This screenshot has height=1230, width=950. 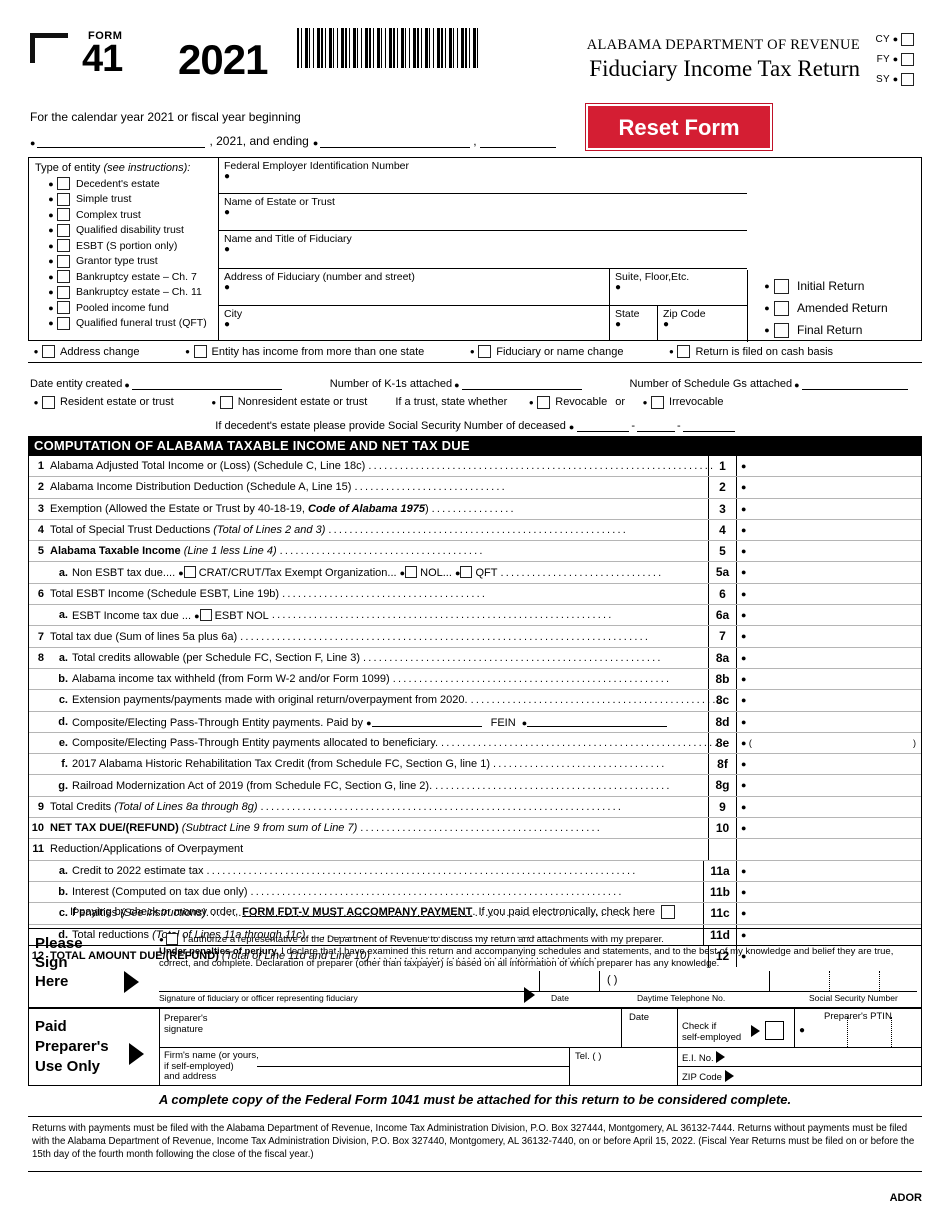 I want to click on checkbox-resident, so click(x=48, y=402).